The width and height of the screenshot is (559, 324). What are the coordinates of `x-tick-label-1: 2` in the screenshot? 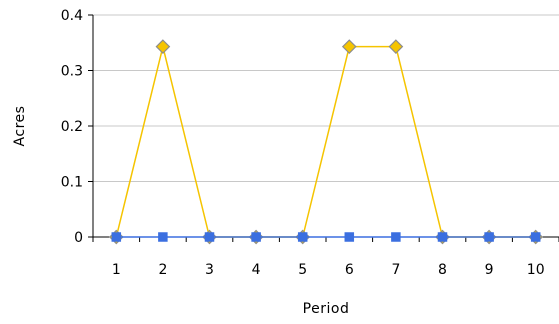 It's located at (162, 270).